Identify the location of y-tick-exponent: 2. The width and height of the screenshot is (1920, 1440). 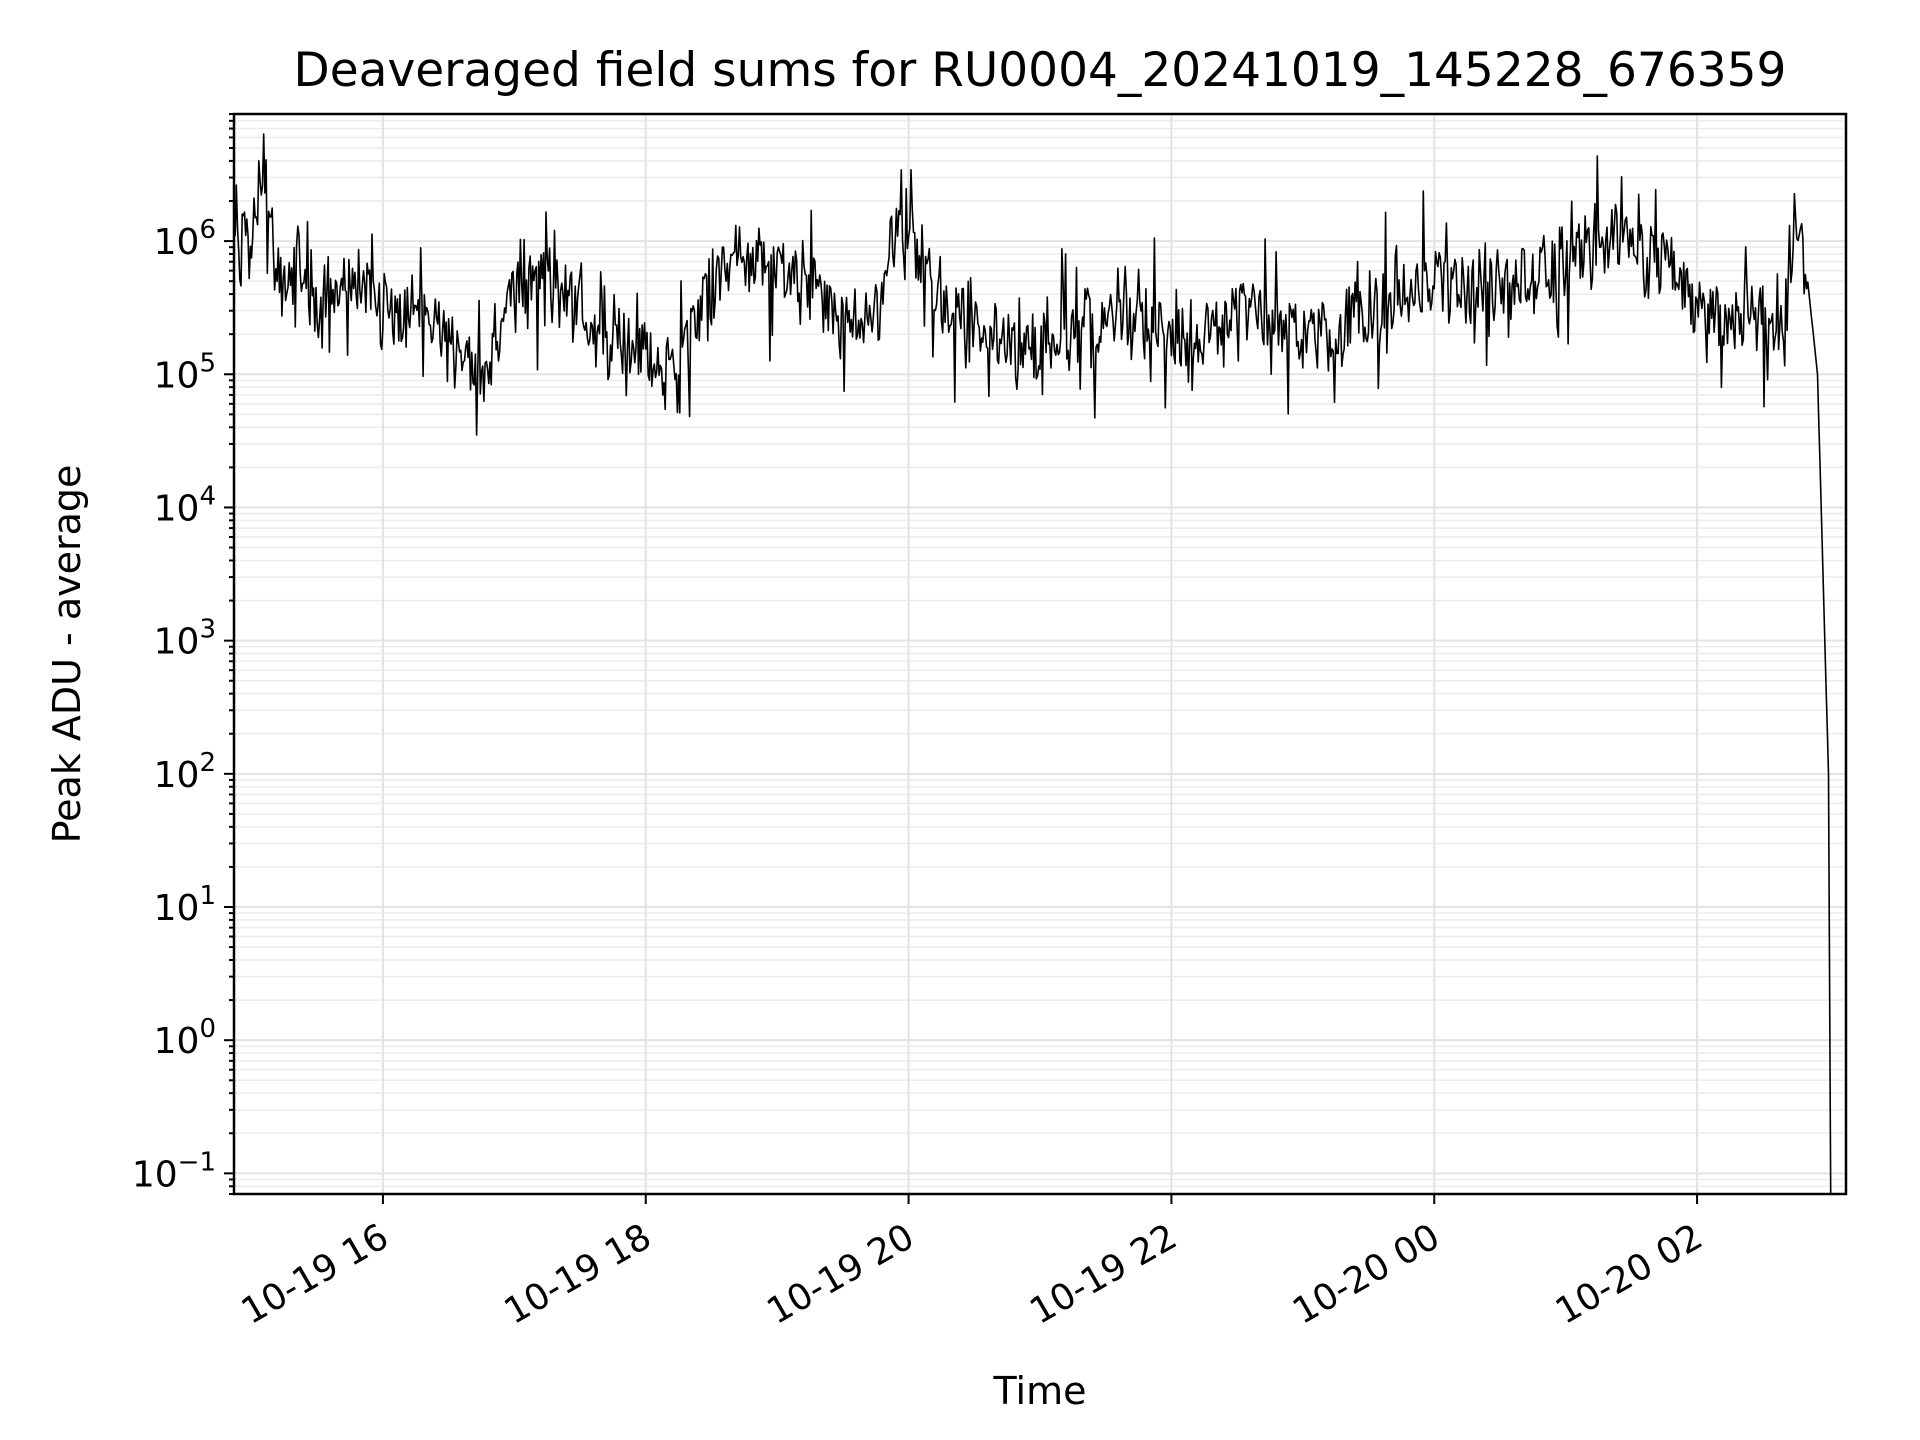
(207, 763).